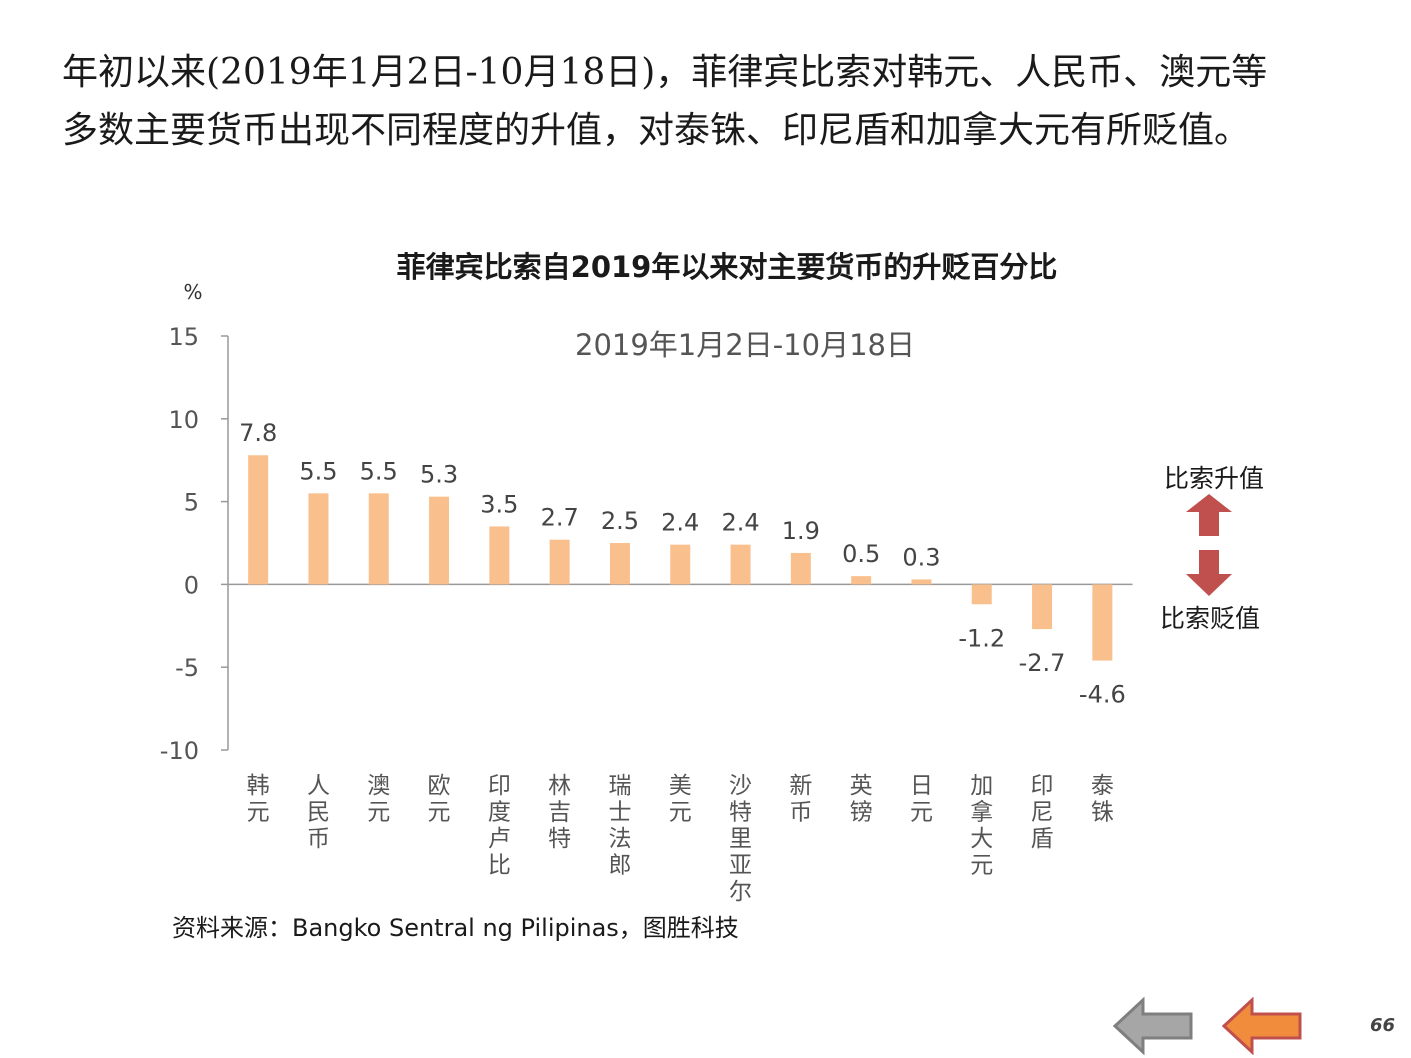 This screenshot has width=1411, height=1058. Describe the element at coordinates (921, 557) in the screenshot. I see `data-label: 0.3` at that location.